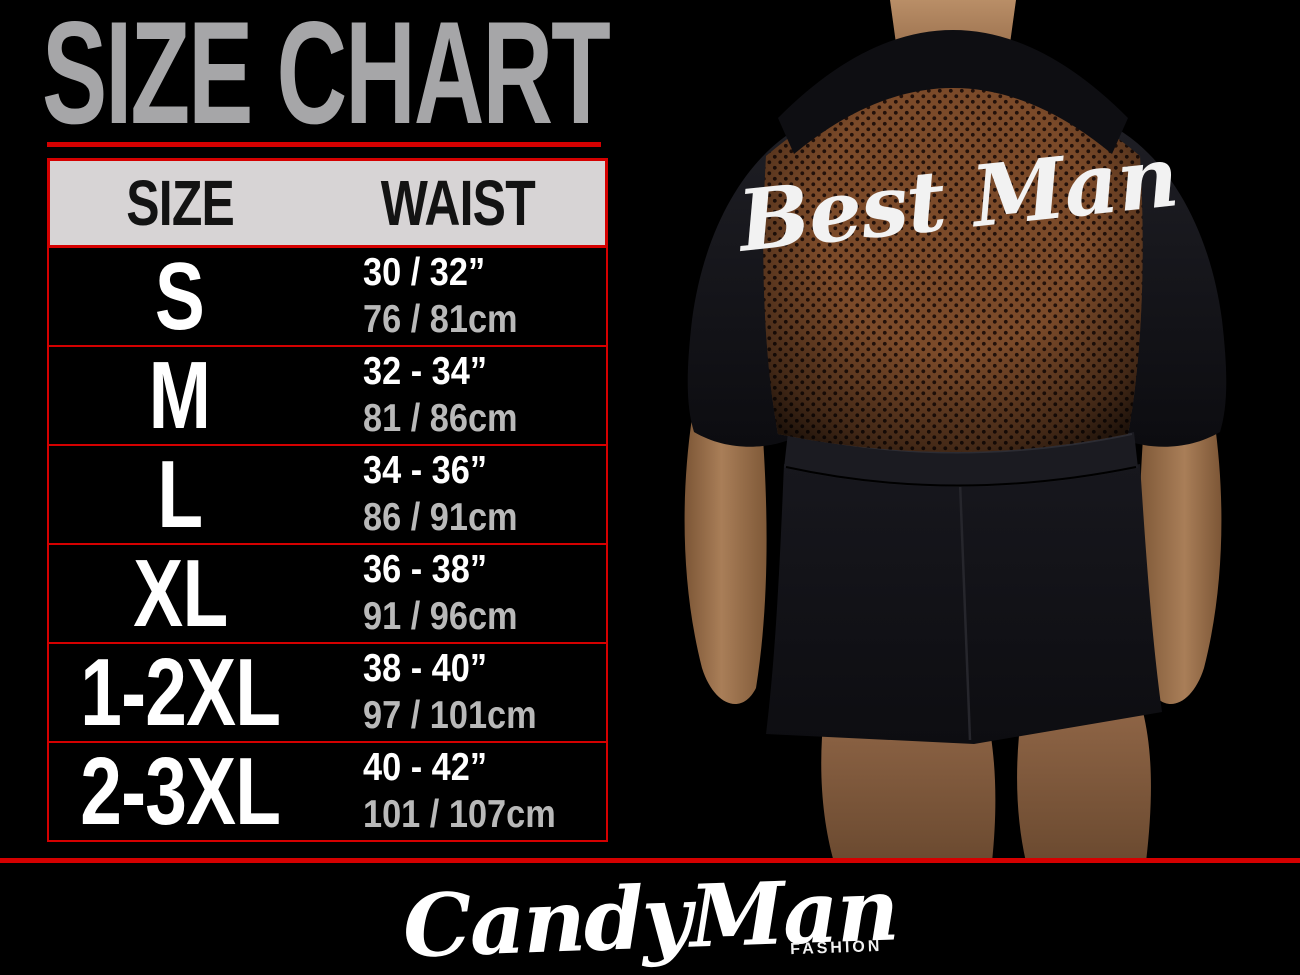 The height and width of the screenshot is (975, 1300). I want to click on size-cell: M, so click(180, 395).